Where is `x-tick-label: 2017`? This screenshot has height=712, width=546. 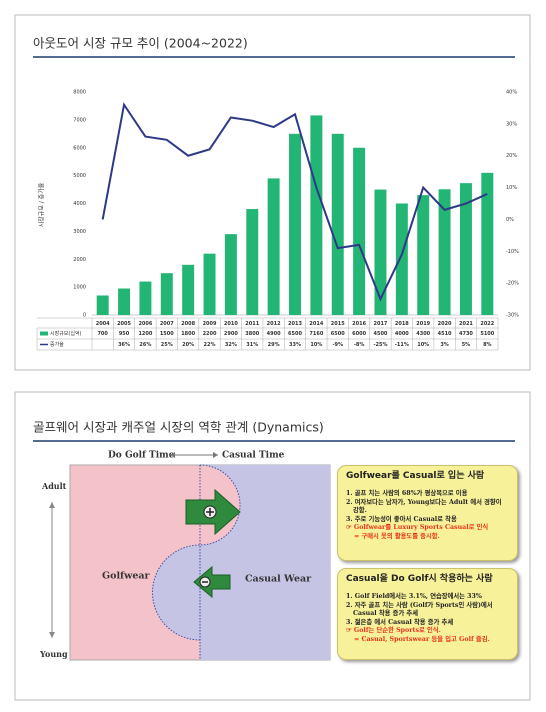 x-tick-label: 2017 is located at coordinates (381, 324).